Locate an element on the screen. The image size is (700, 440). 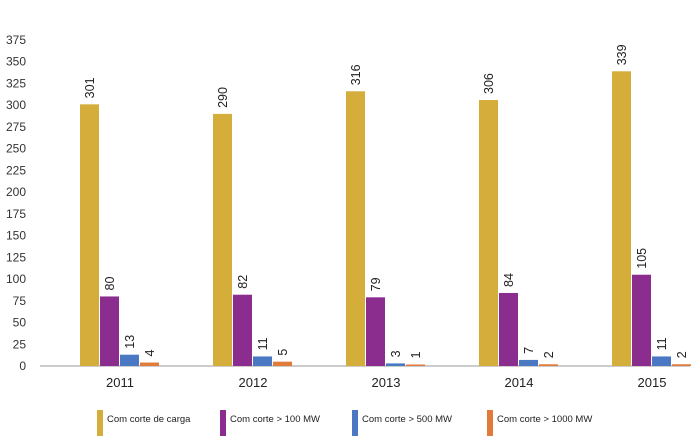
y-tick-label: 0 is located at coordinates (22, 366).